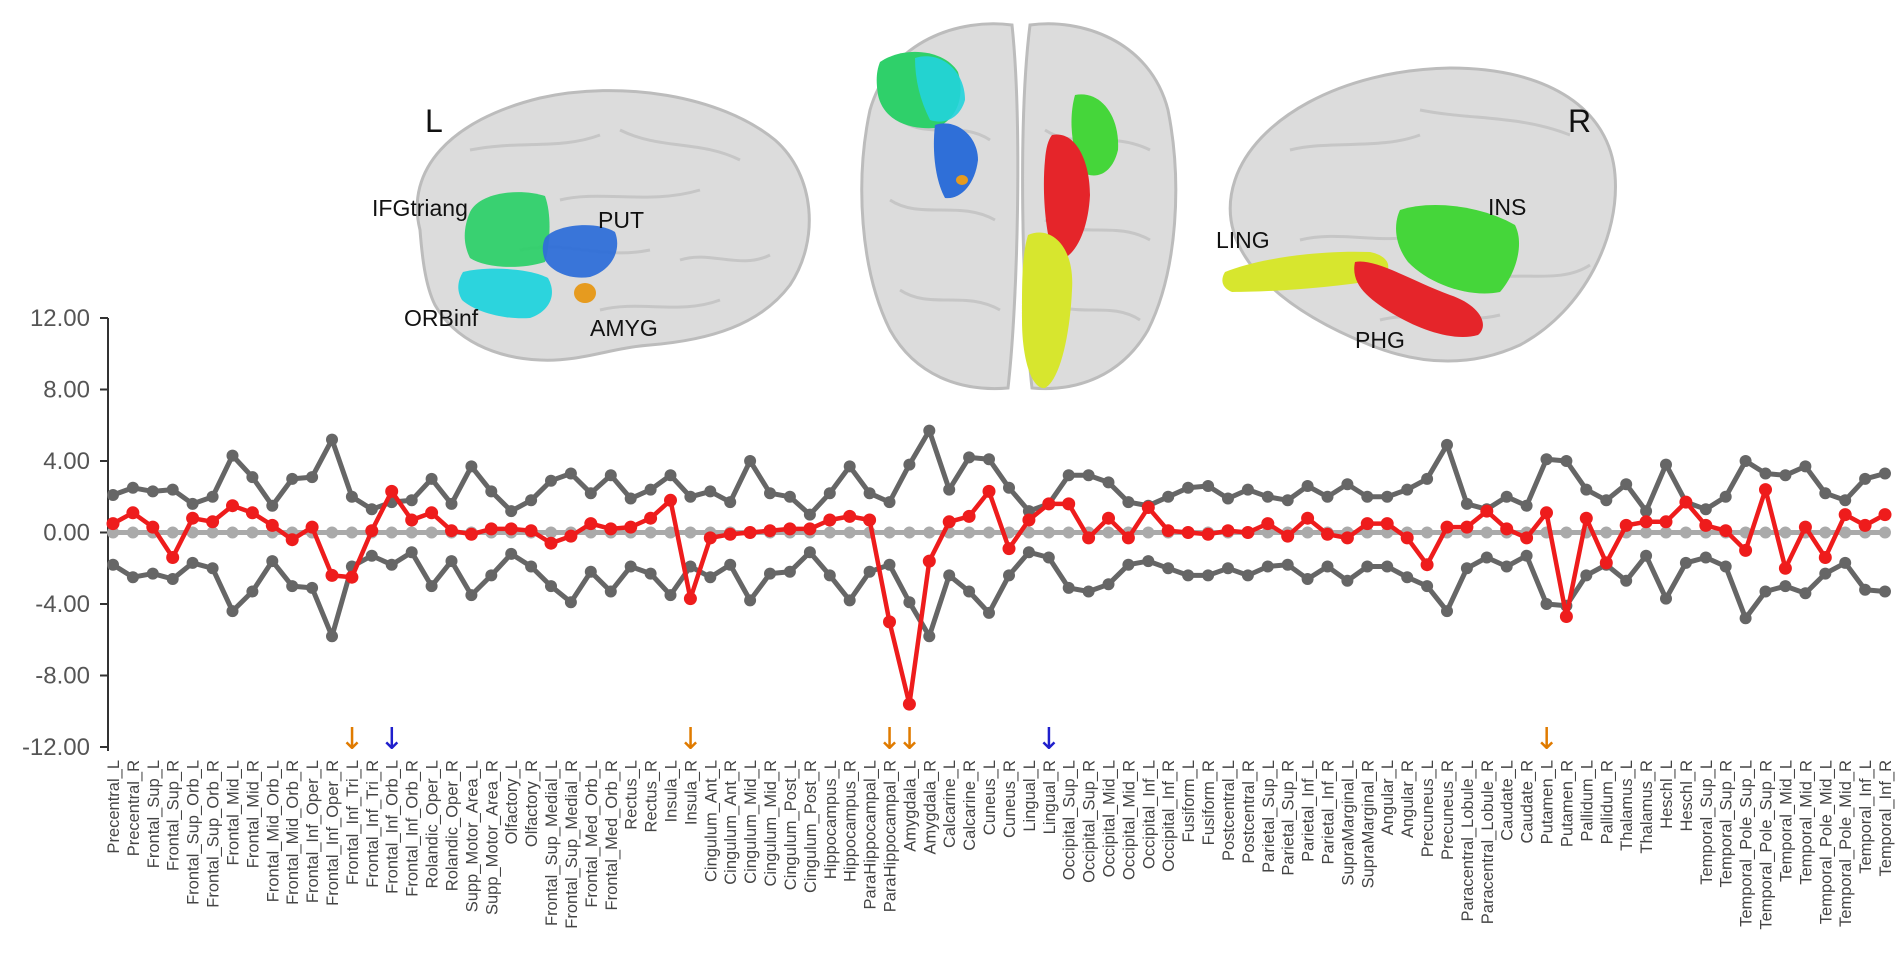 This screenshot has width=1902, height=970. I want to click on region-orbinf, so click(505, 293).